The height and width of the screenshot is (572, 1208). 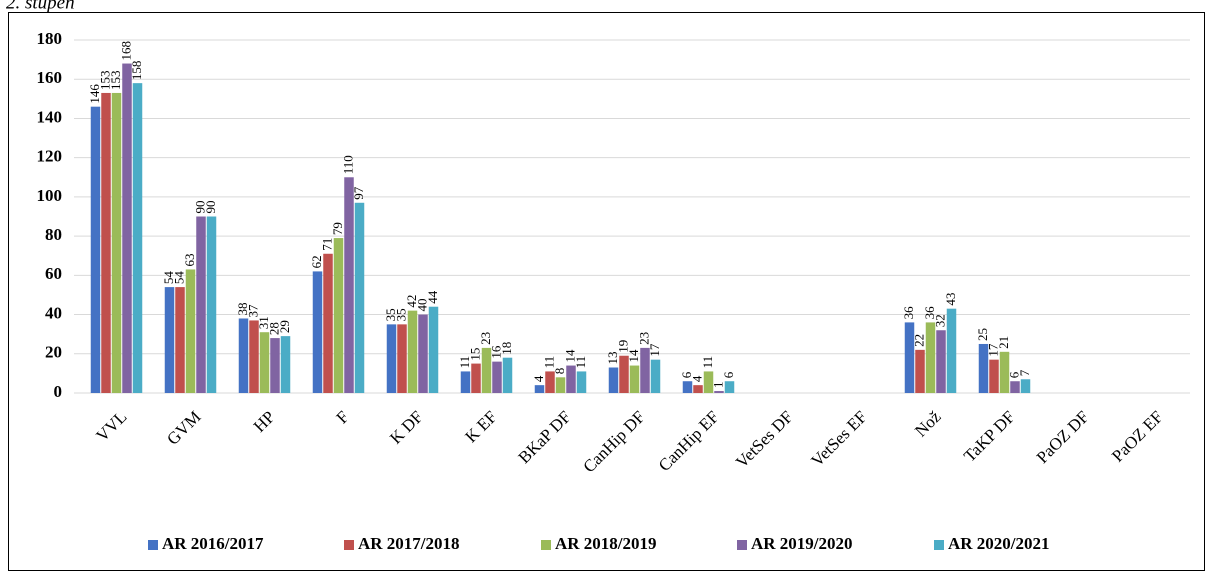 I want to click on data-label: 31, so click(x=263, y=322).